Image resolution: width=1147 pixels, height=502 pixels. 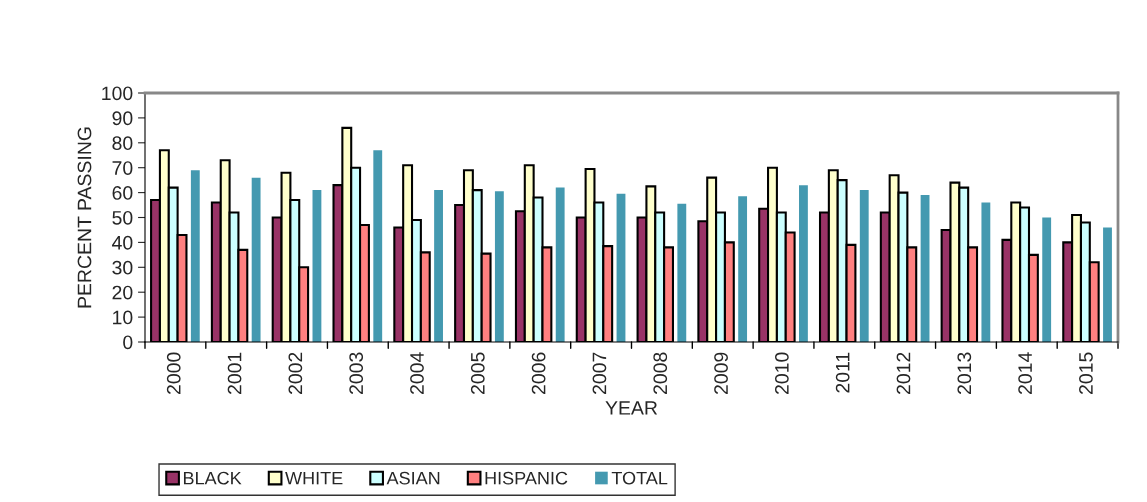 What do you see at coordinates (599, 373) in the screenshot?
I see `x-tick-label: 2007` at bounding box center [599, 373].